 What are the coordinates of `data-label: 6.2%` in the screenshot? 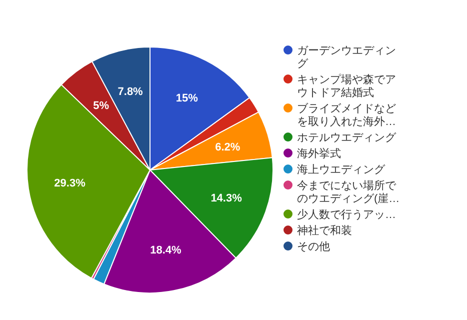 It's located at (227, 147).